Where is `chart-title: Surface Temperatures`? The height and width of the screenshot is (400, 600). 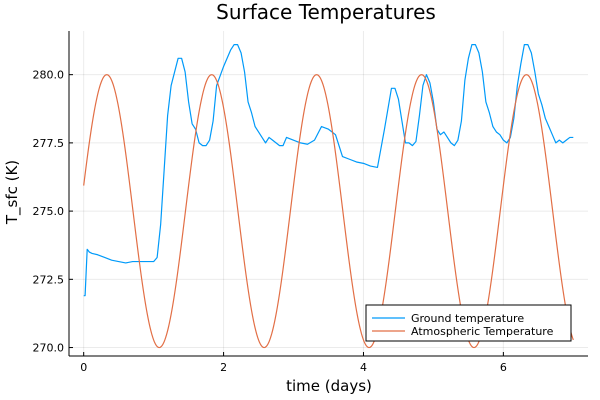
chart-title: Surface Temperatures is located at coordinates (326, 12).